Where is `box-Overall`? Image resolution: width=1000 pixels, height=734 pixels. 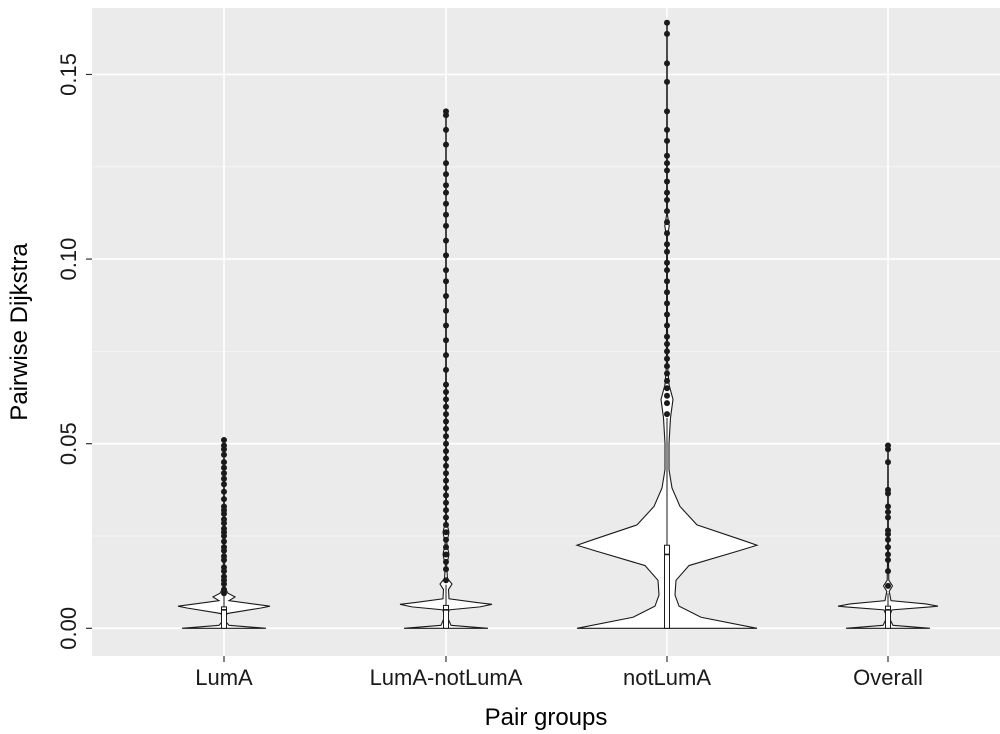 box-Overall is located at coordinates (888, 617).